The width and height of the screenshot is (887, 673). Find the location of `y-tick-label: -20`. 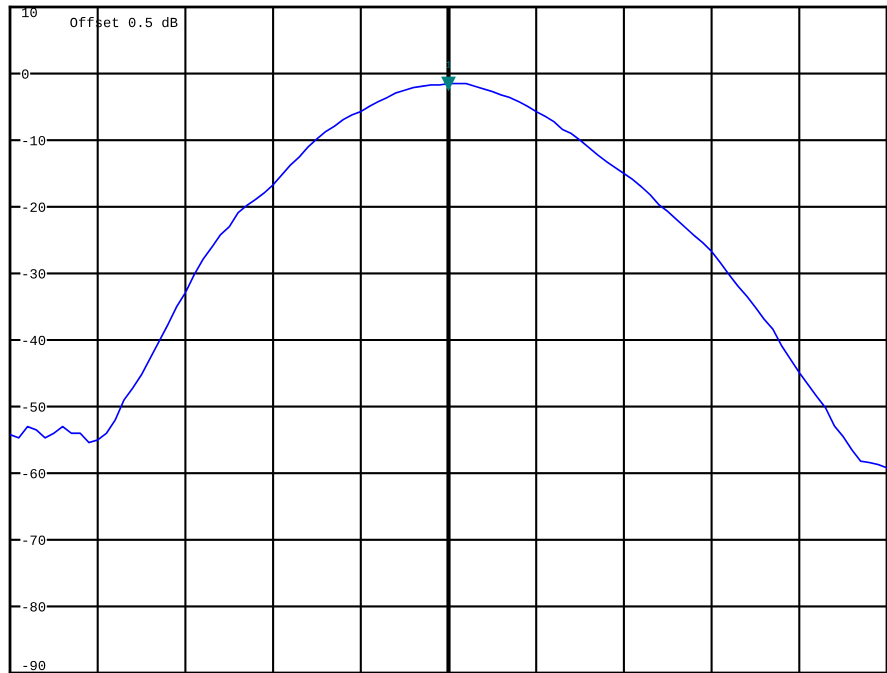

y-tick-label: -20 is located at coordinates (34, 207).